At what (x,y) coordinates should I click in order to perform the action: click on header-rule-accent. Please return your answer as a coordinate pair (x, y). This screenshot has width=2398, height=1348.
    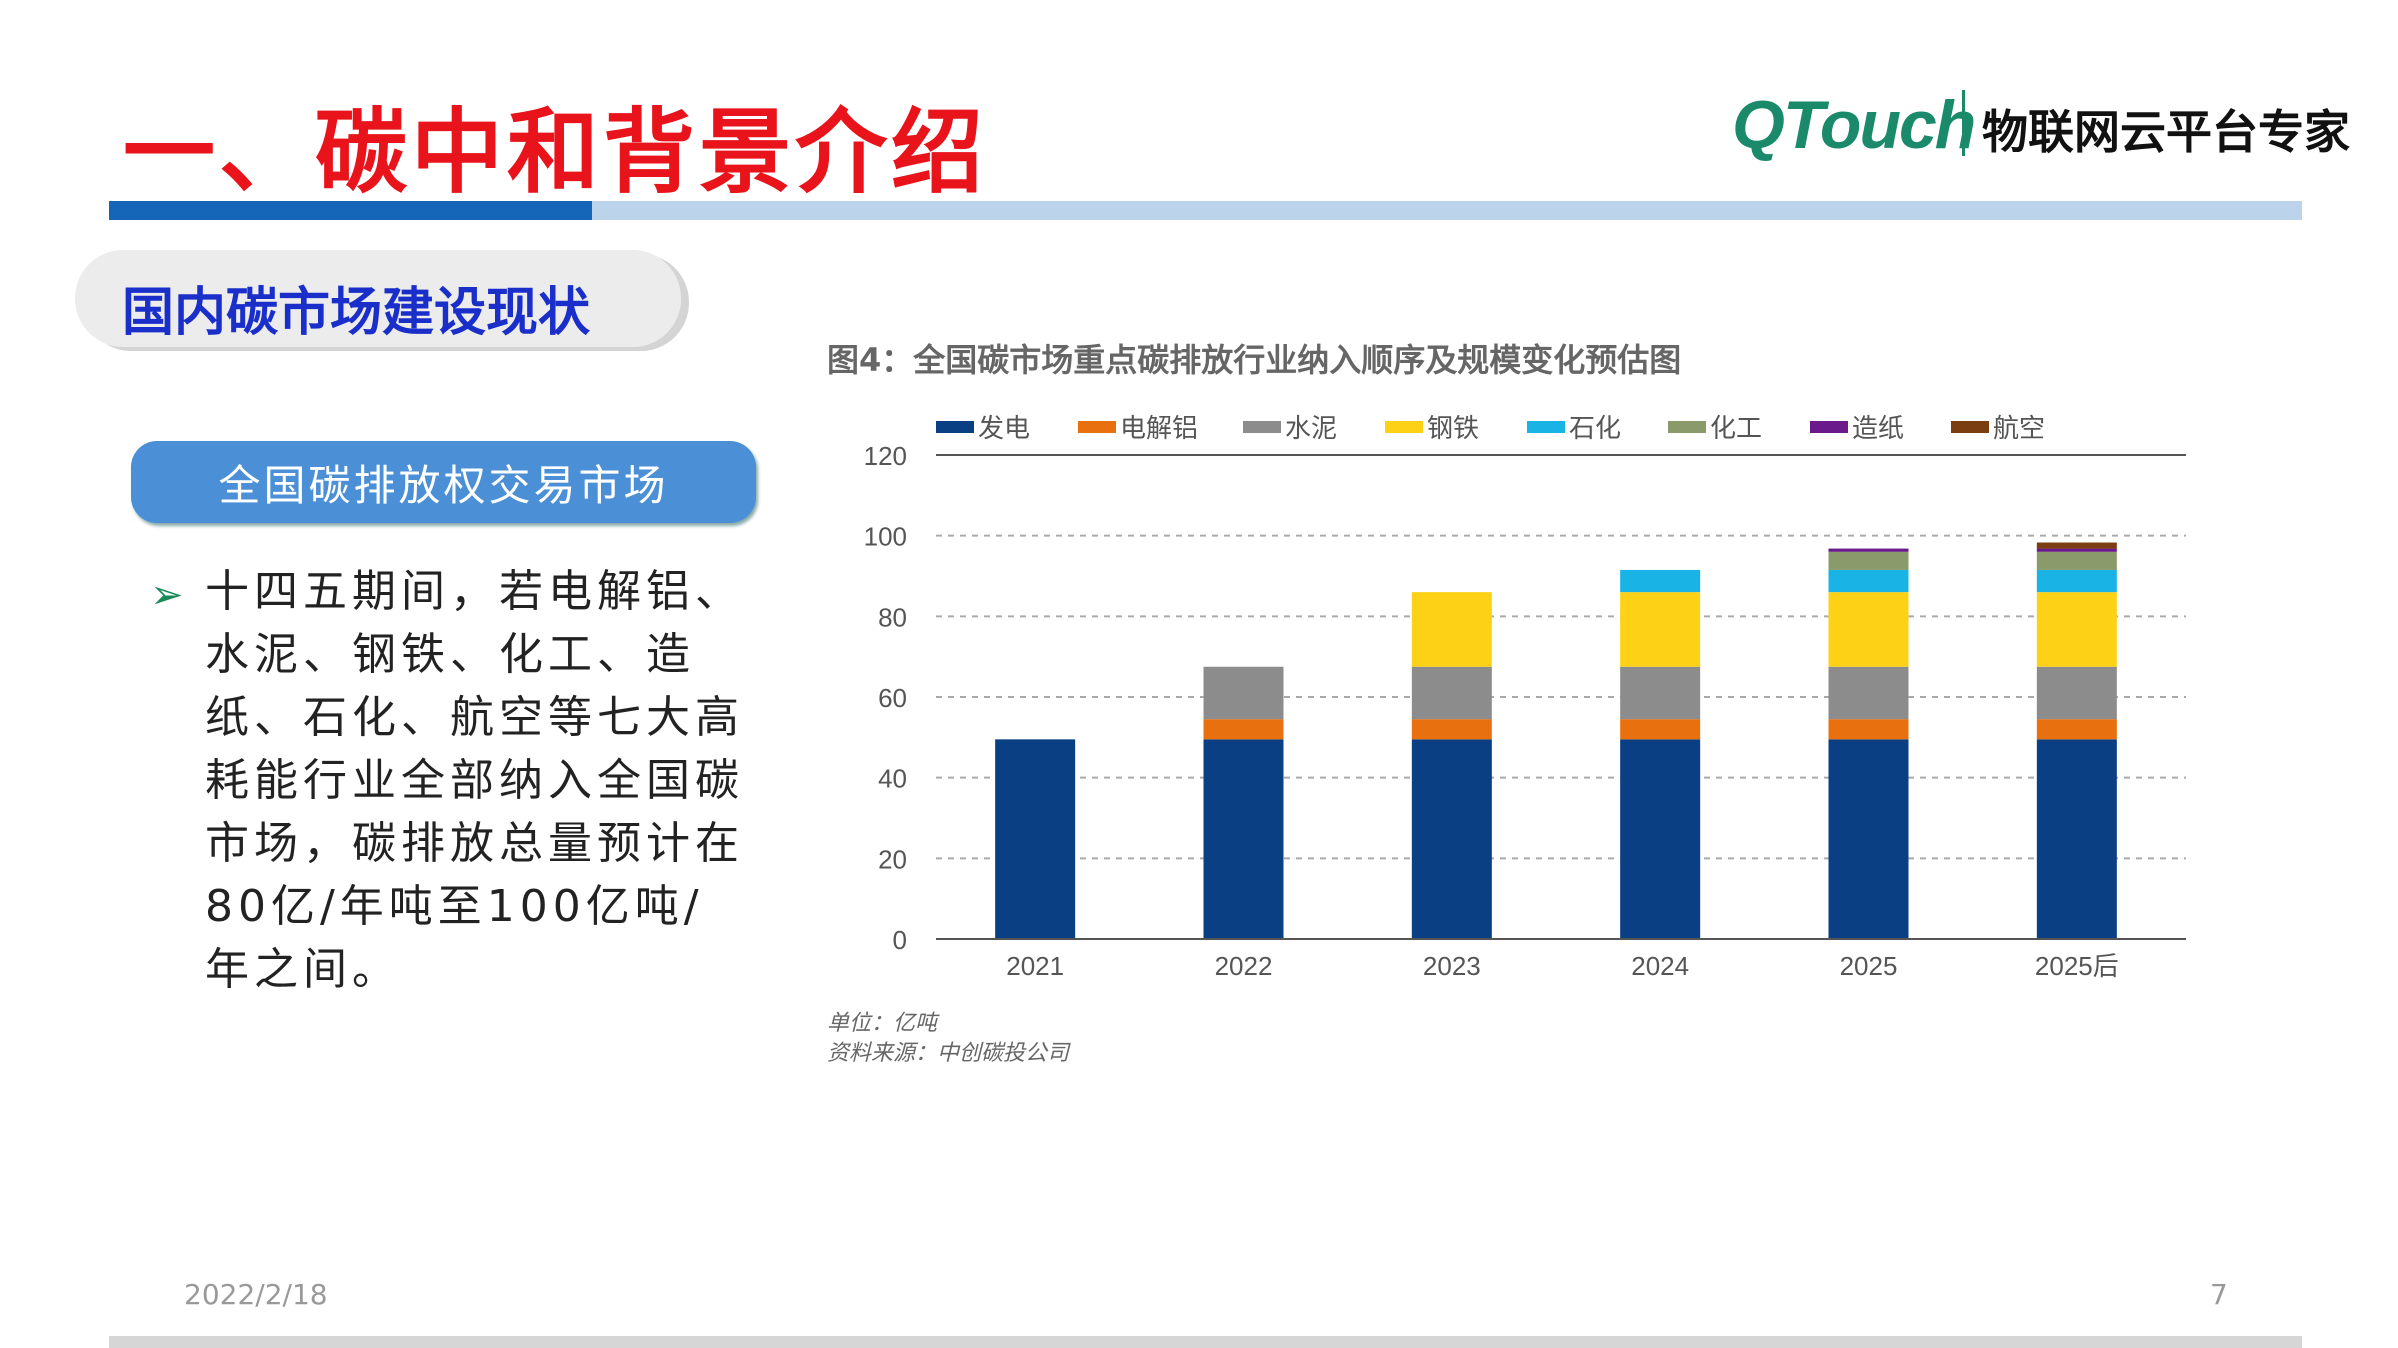
    Looking at the image, I should click on (350, 210).